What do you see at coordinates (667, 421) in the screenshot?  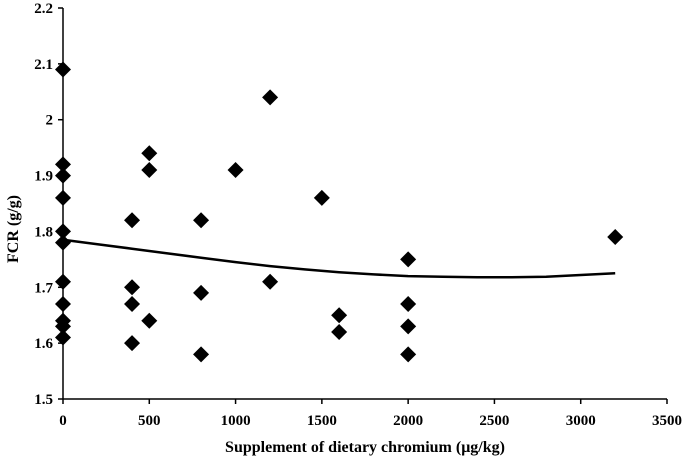 I see `x-tick-label: 3500` at bounding box center [667, 421].